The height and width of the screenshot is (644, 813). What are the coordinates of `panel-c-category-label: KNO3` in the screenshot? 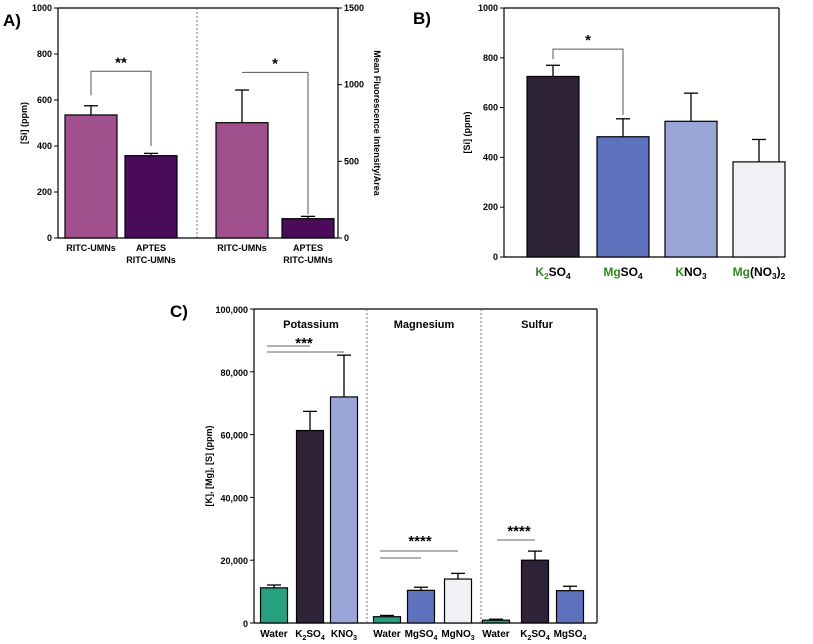 It's located at (344, 635).